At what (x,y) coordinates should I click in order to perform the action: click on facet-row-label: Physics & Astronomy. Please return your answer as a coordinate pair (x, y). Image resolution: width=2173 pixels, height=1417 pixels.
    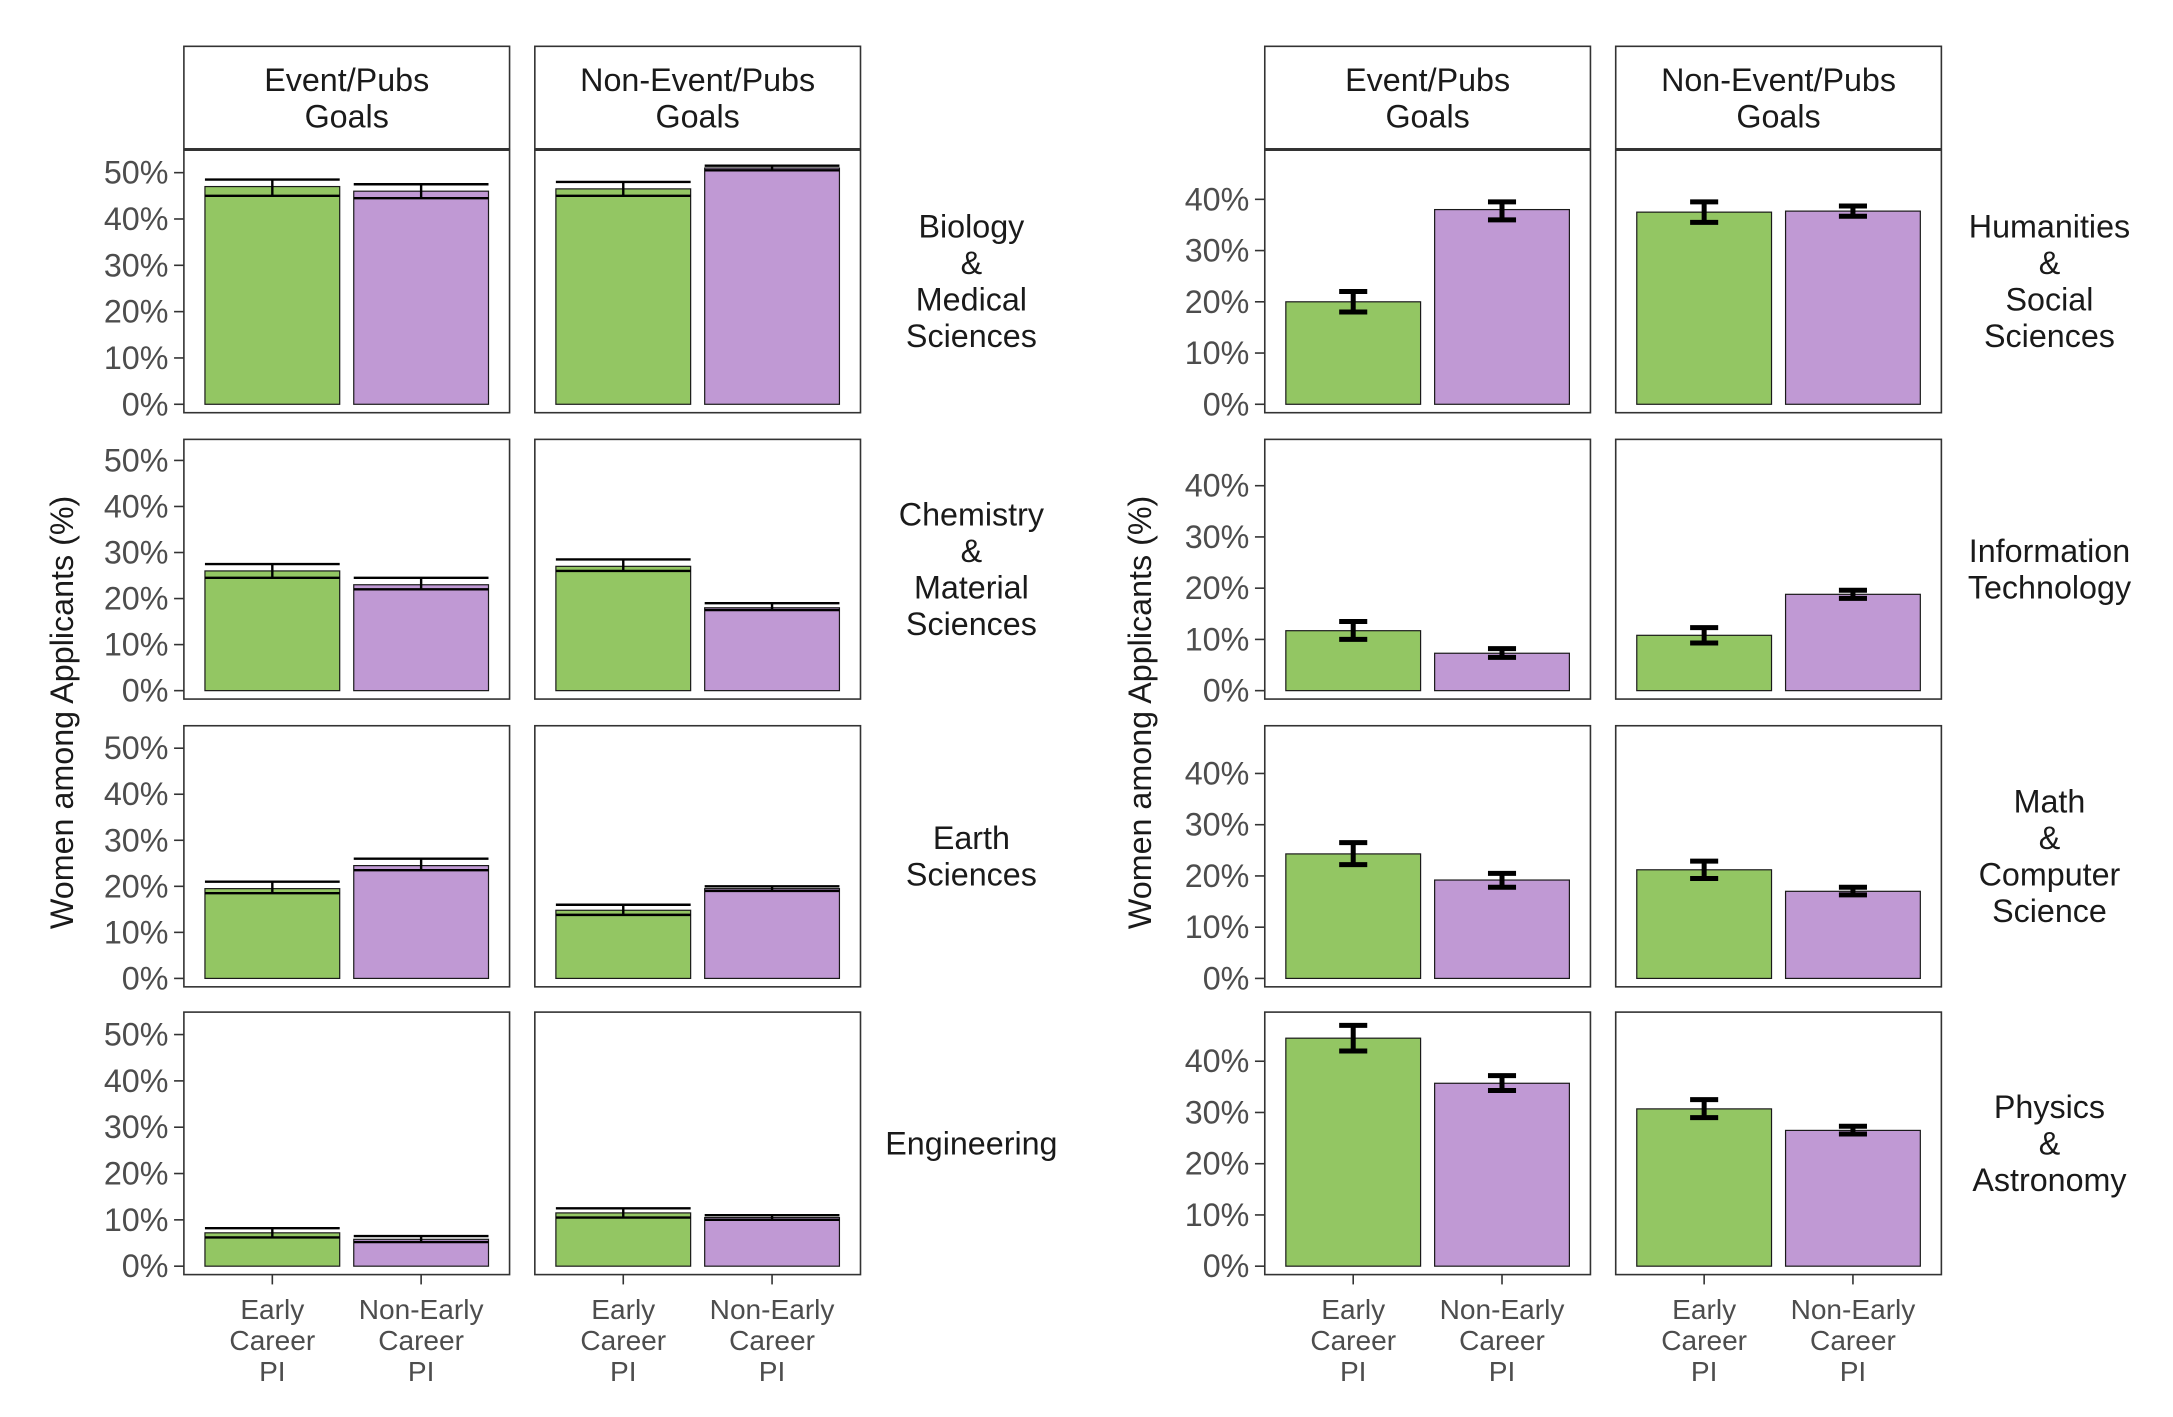
    Looking at the image, I should click on (2049, 1143).